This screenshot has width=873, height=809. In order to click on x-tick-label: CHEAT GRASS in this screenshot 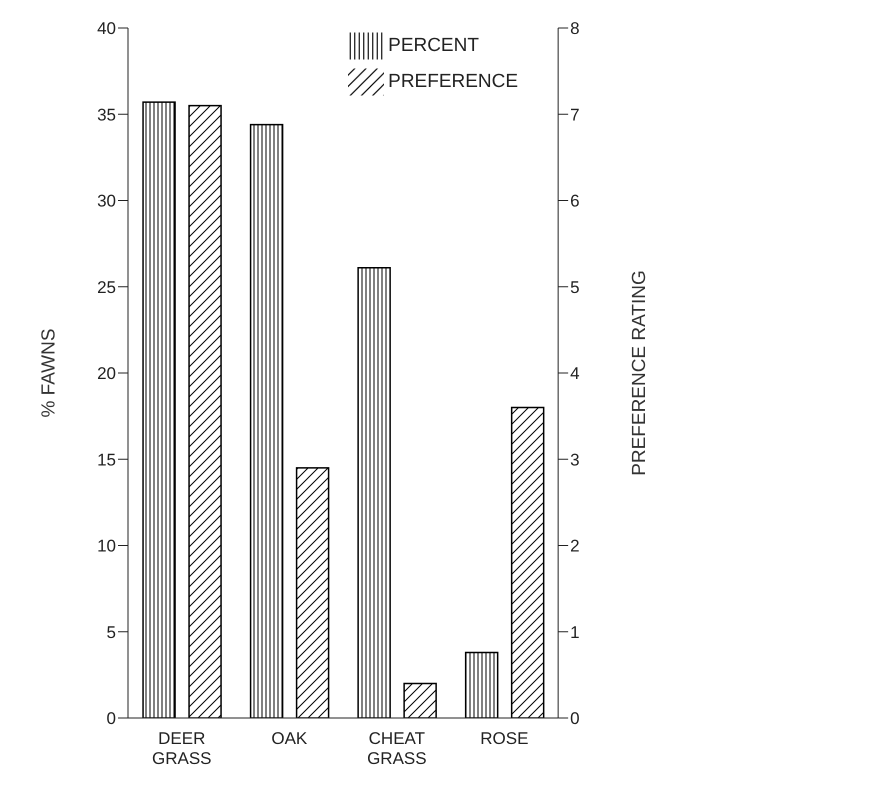, I will do `click(397, 748)`.